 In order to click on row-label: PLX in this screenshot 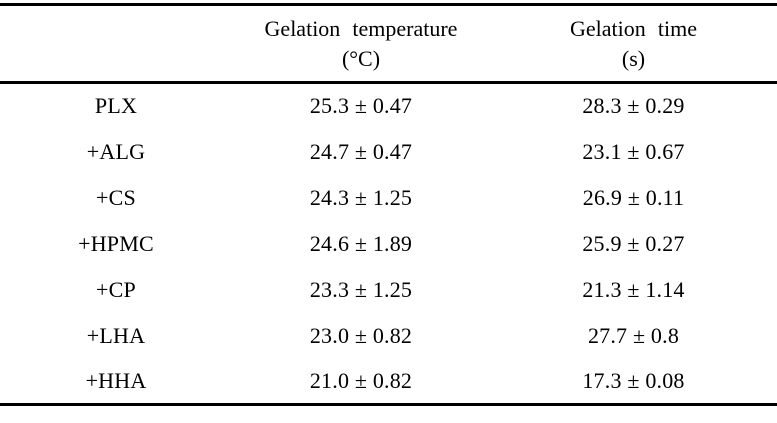, I will do `click(116, 106)`.